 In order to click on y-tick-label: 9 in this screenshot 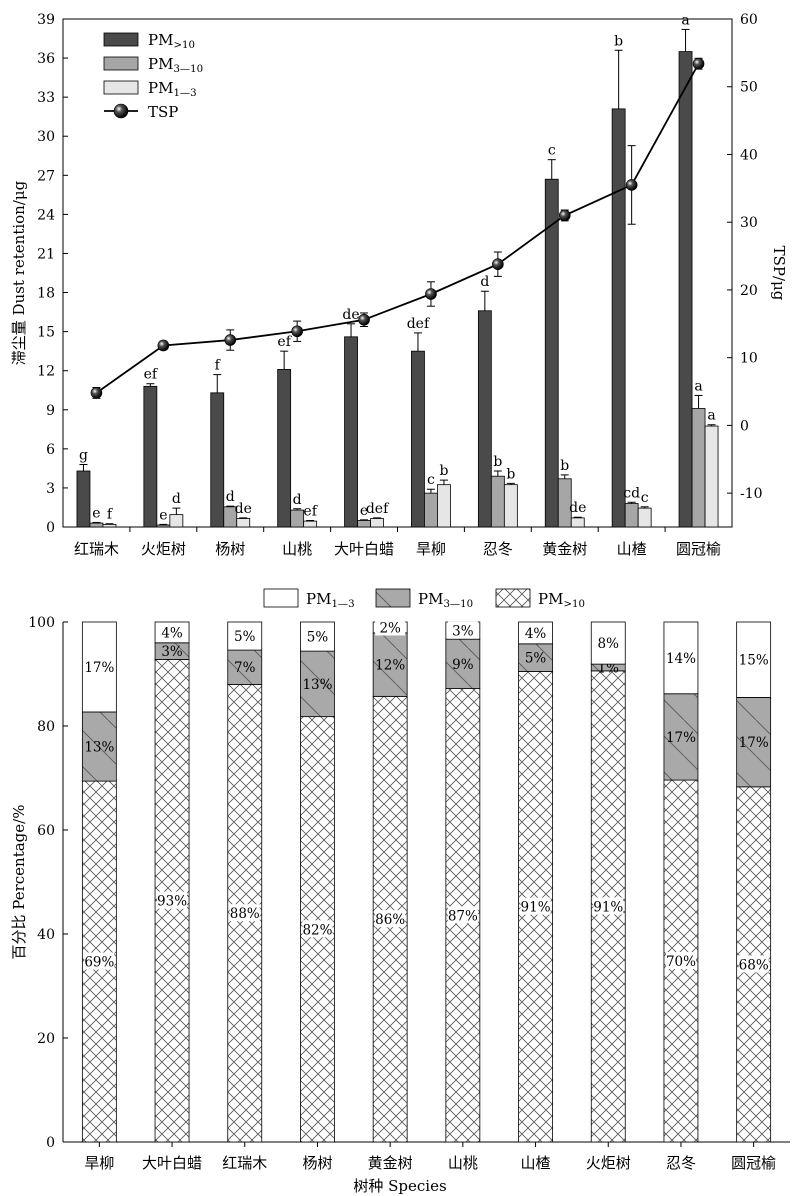, I will do `click(50, 411)`.